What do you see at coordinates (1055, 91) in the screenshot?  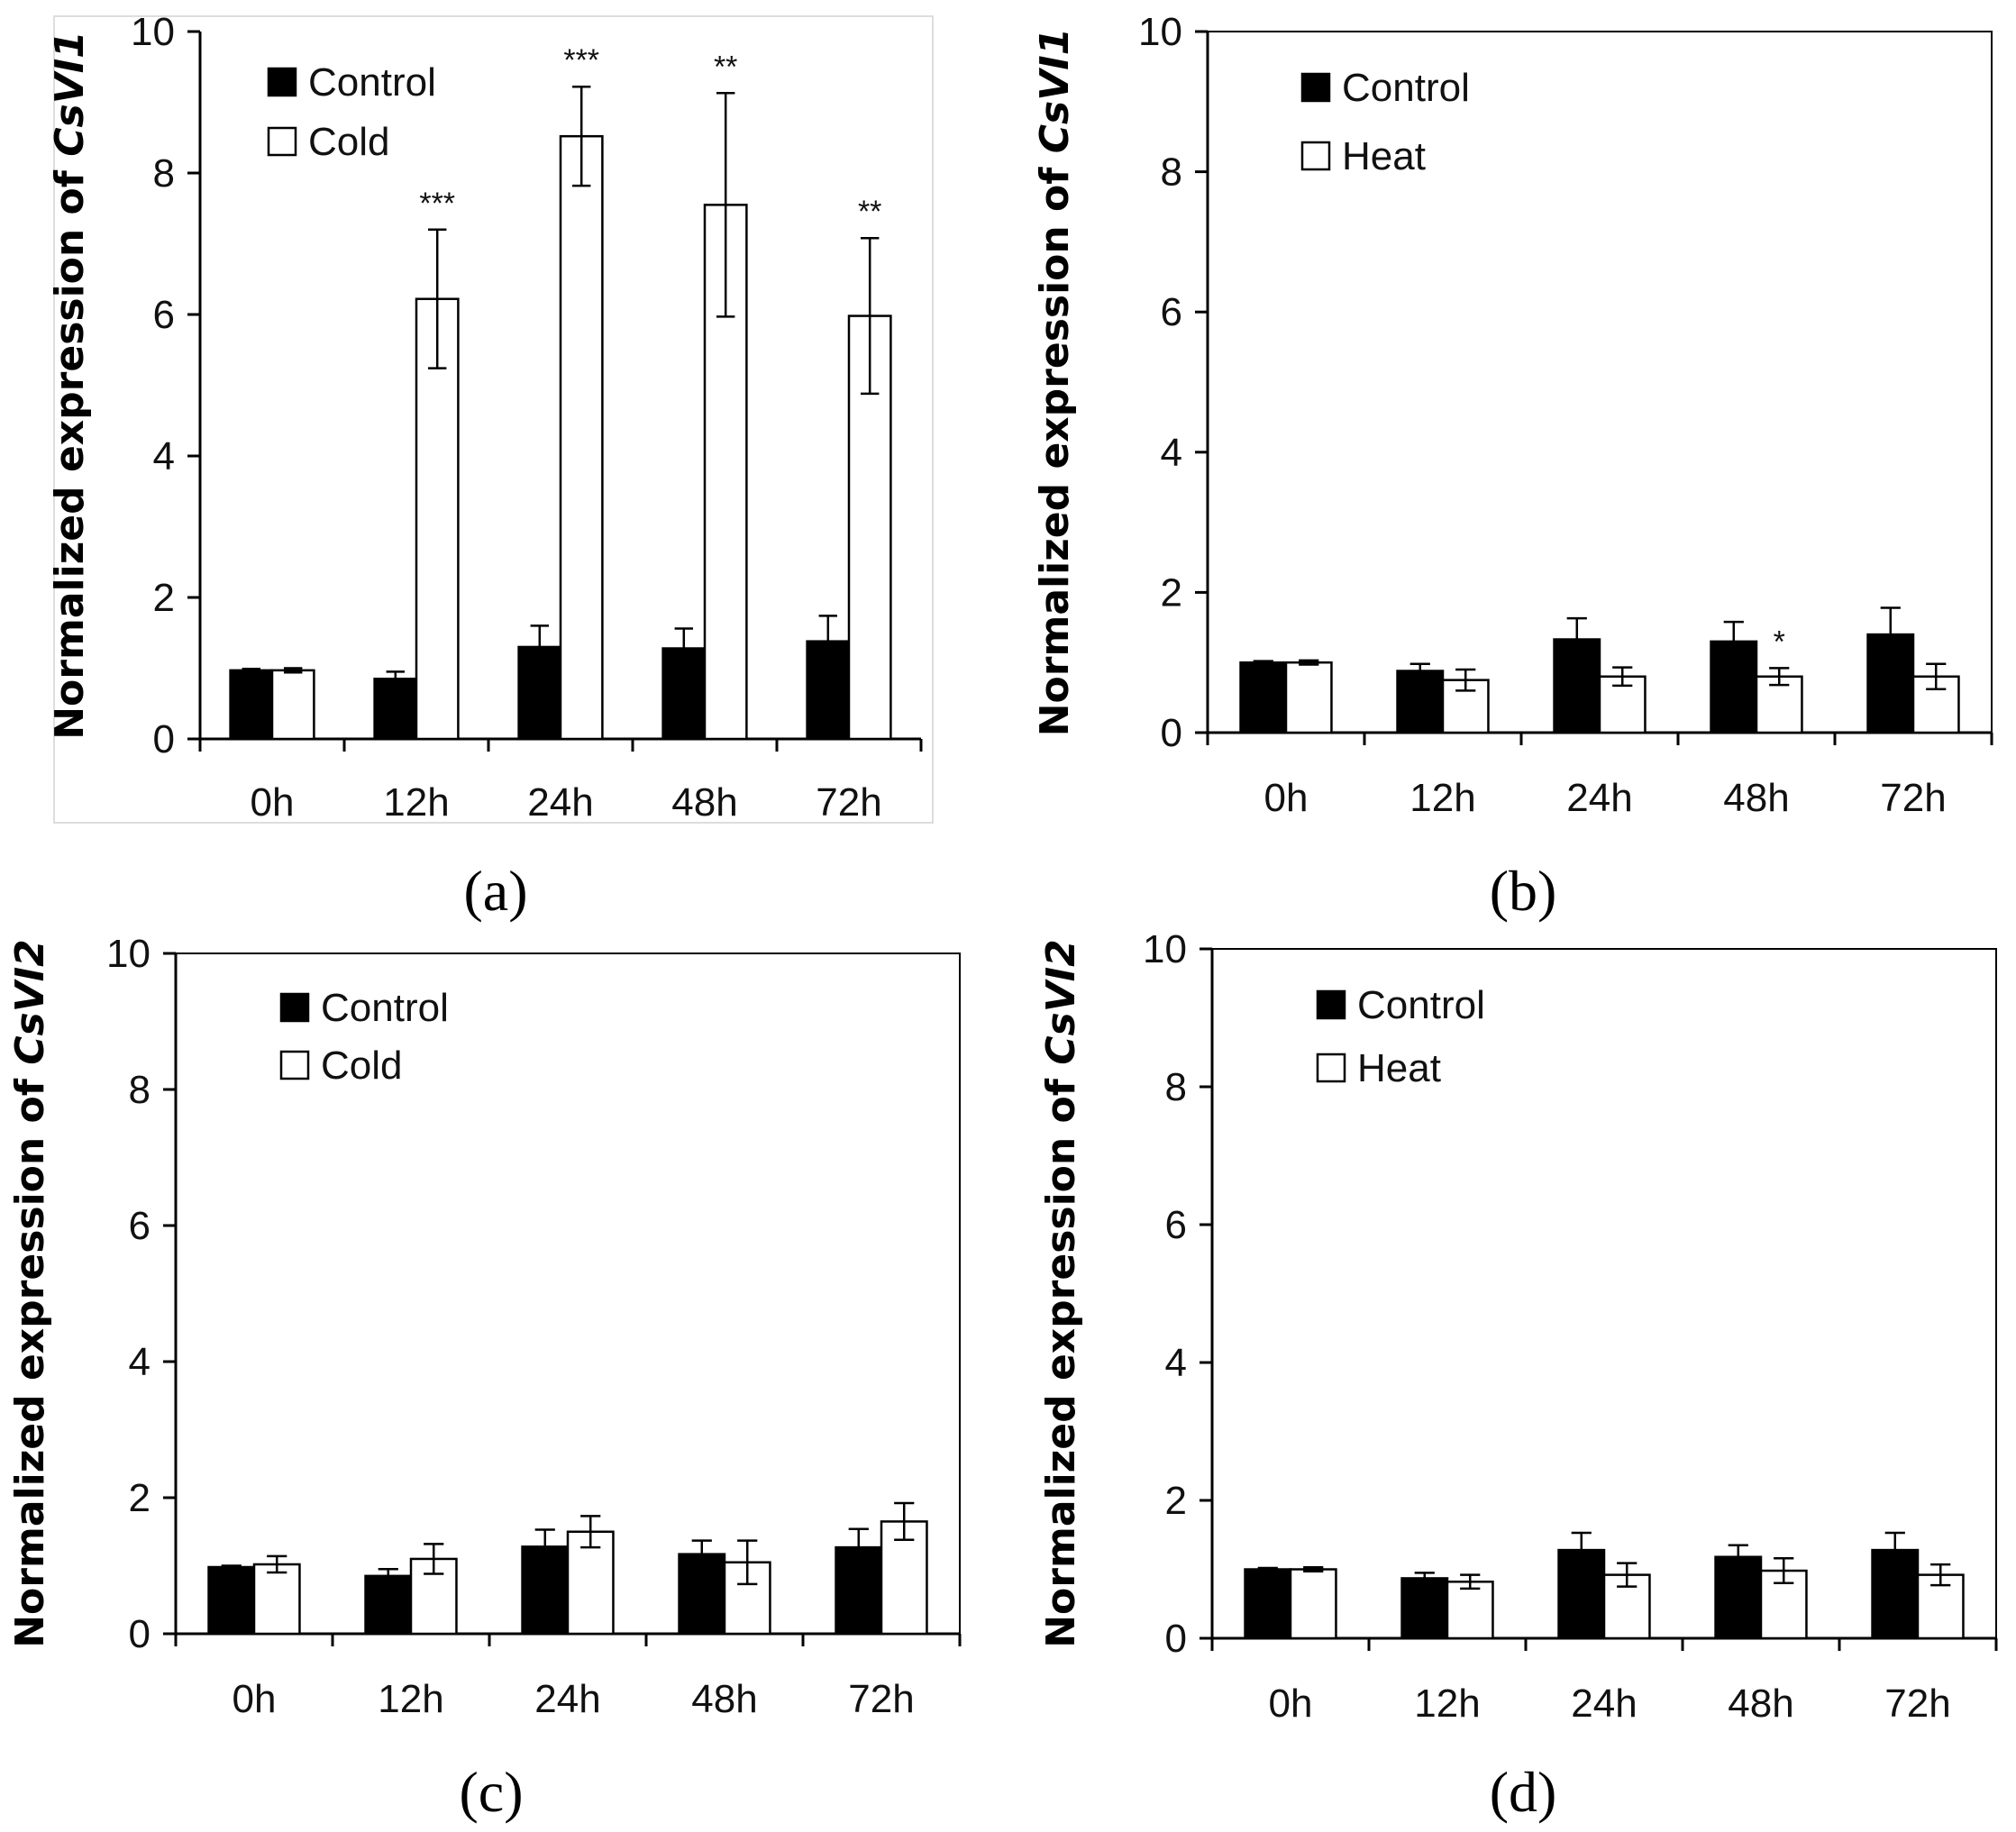 I see `y-axis-label-gene: CsVI1` at bounding box center [1055, 91].